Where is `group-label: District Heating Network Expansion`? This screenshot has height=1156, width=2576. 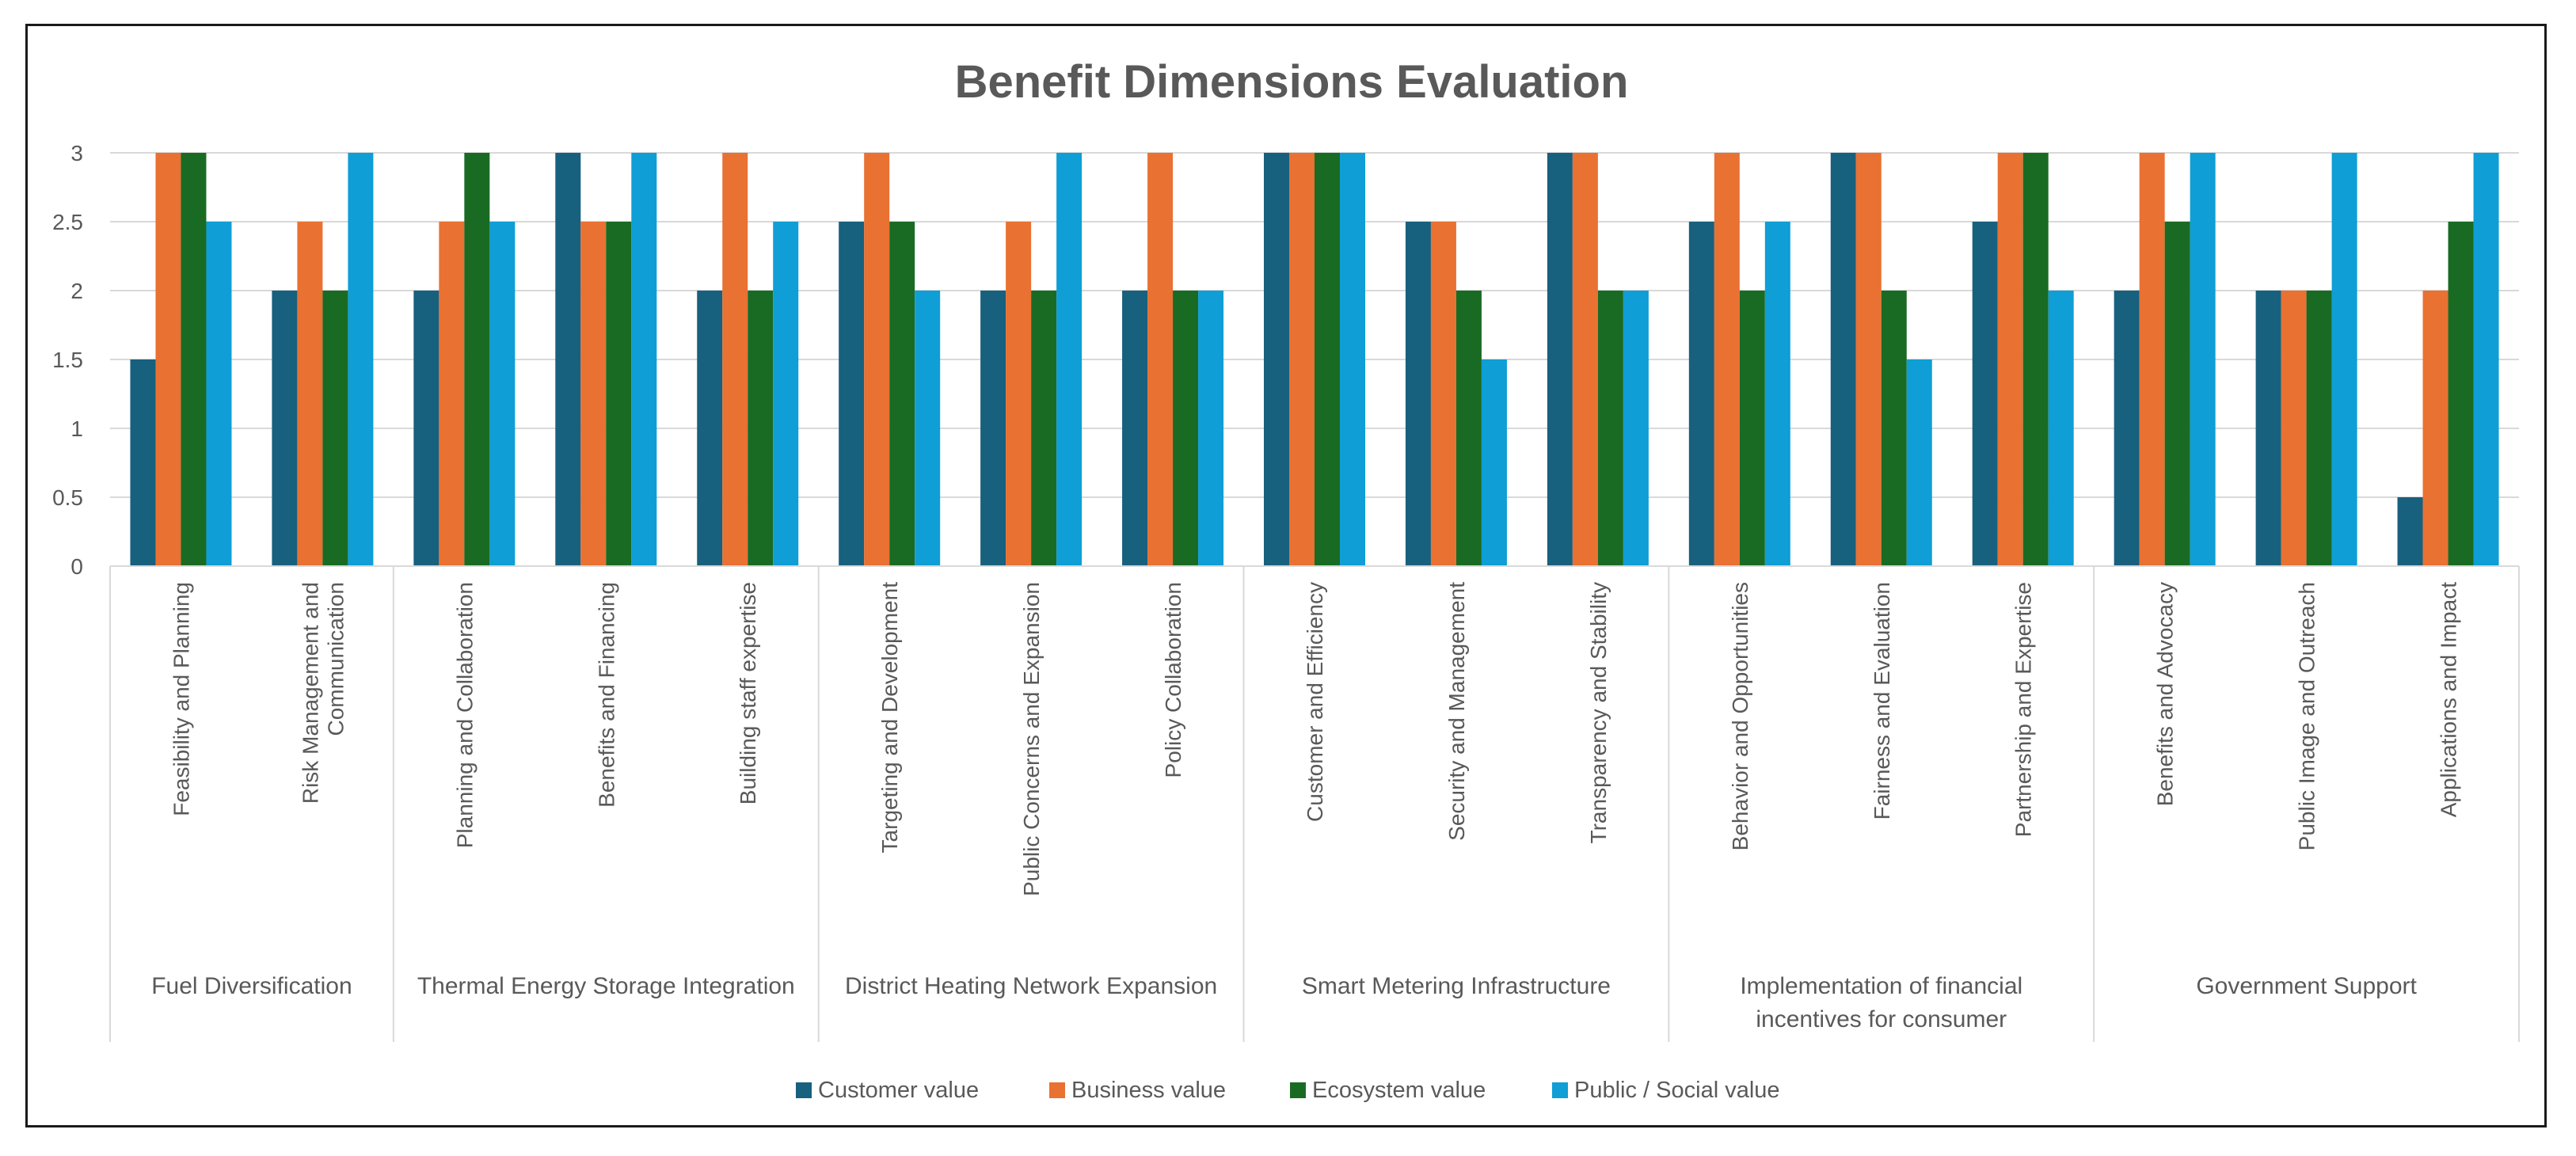
group-label: District Heating Network Expansion is located at coordinates (1031, 986).